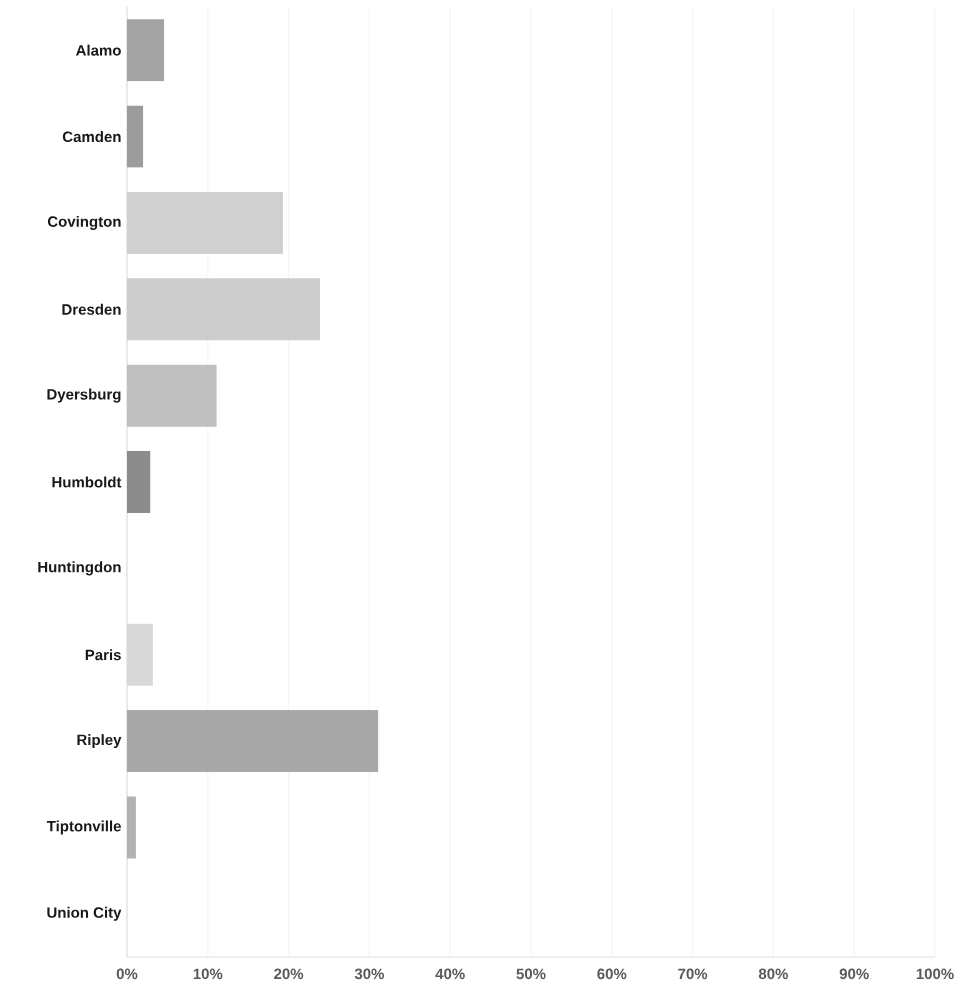 This screenshot has height=1002, width=962. What do you see at coordinates (84, 395) in the screenshot?
I see `y-tick-label: Dyersburg` at bounding box center [84, 395].